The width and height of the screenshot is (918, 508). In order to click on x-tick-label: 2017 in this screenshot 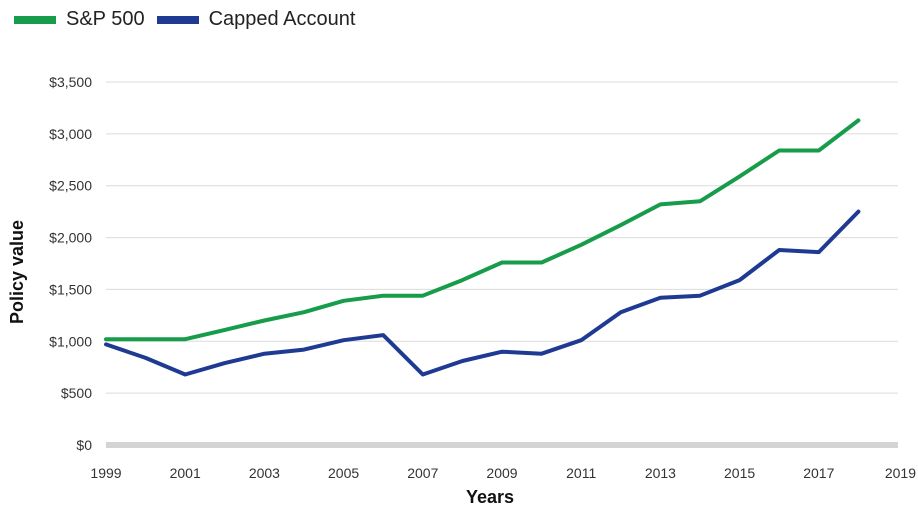, I will do `click(818, 473)`.